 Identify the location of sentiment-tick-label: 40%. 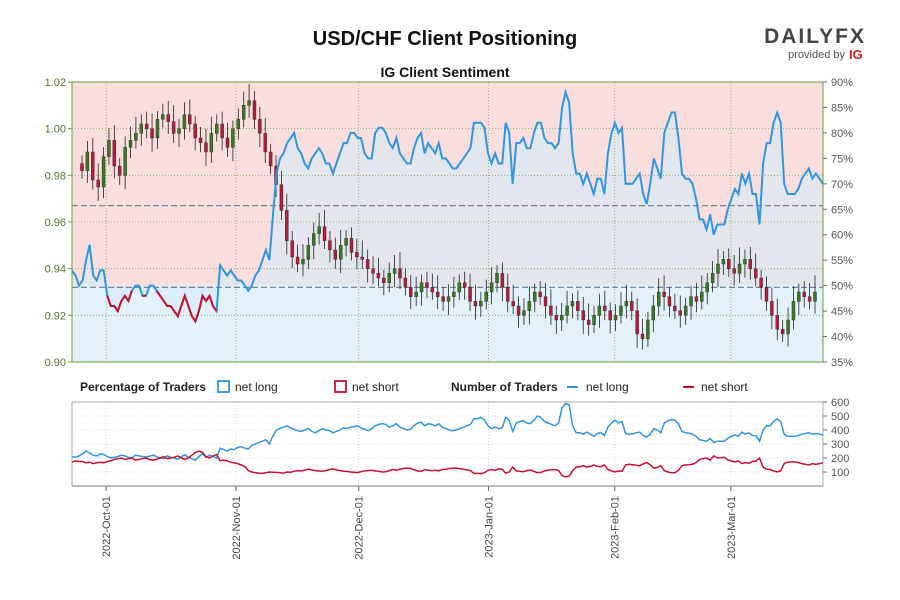
(842, 338).